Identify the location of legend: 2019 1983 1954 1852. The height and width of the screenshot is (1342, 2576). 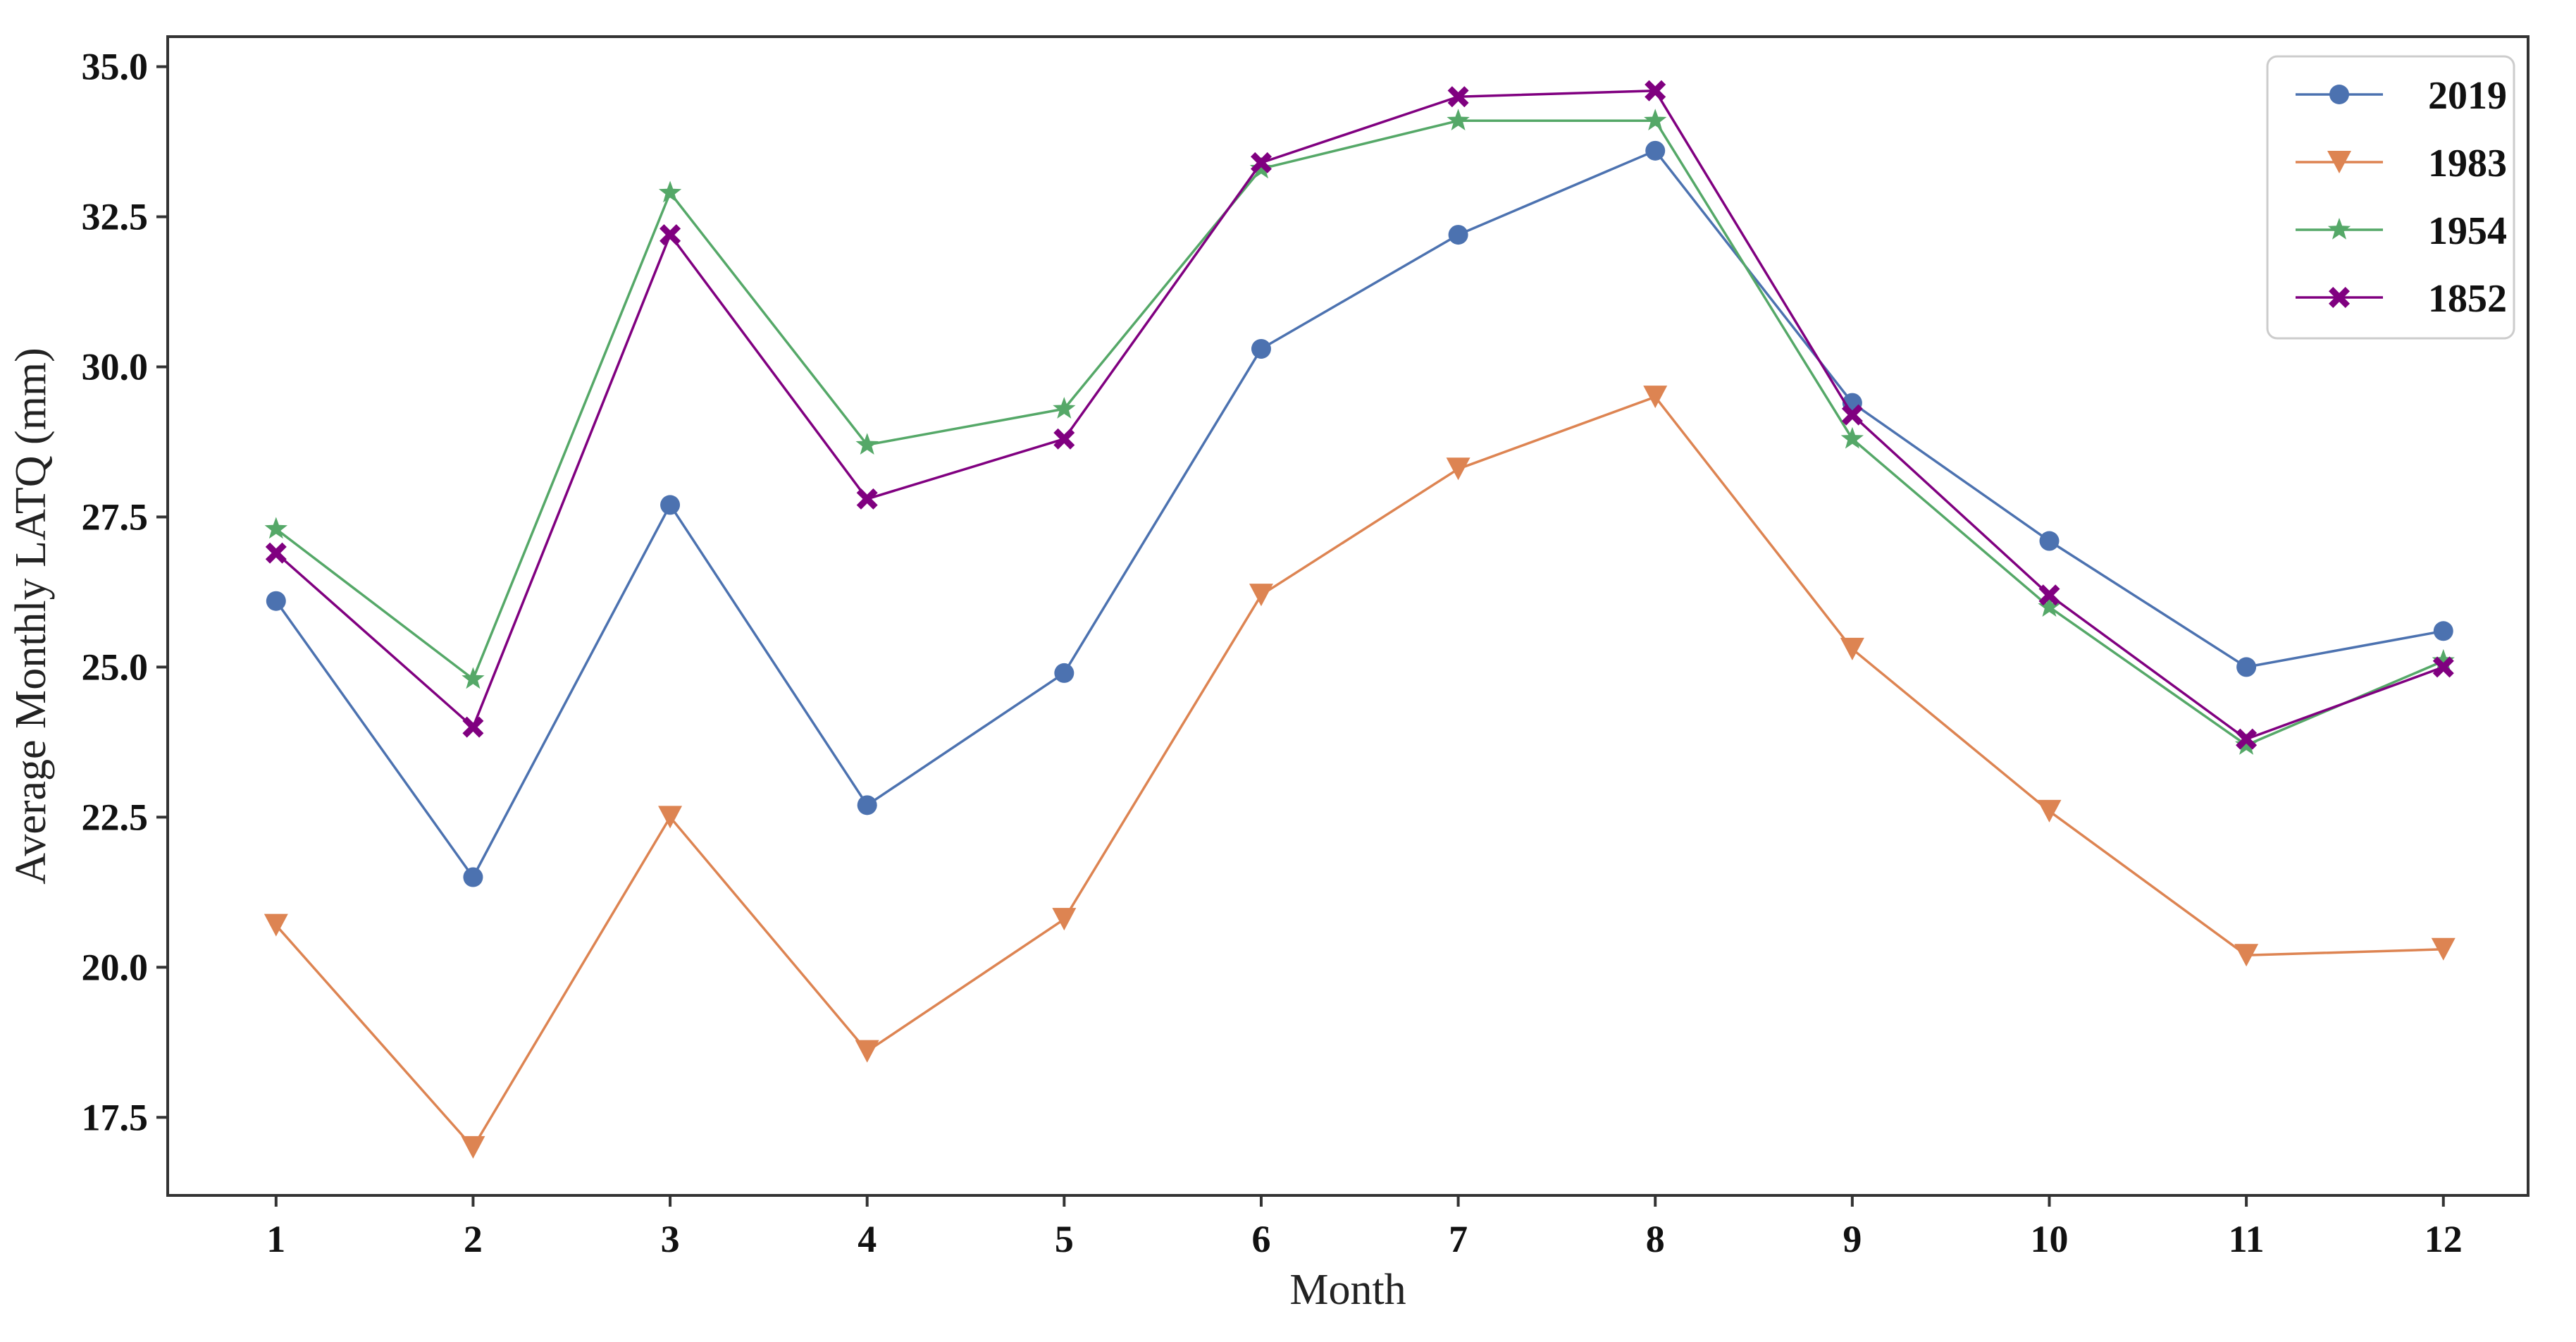
(2390, 197).